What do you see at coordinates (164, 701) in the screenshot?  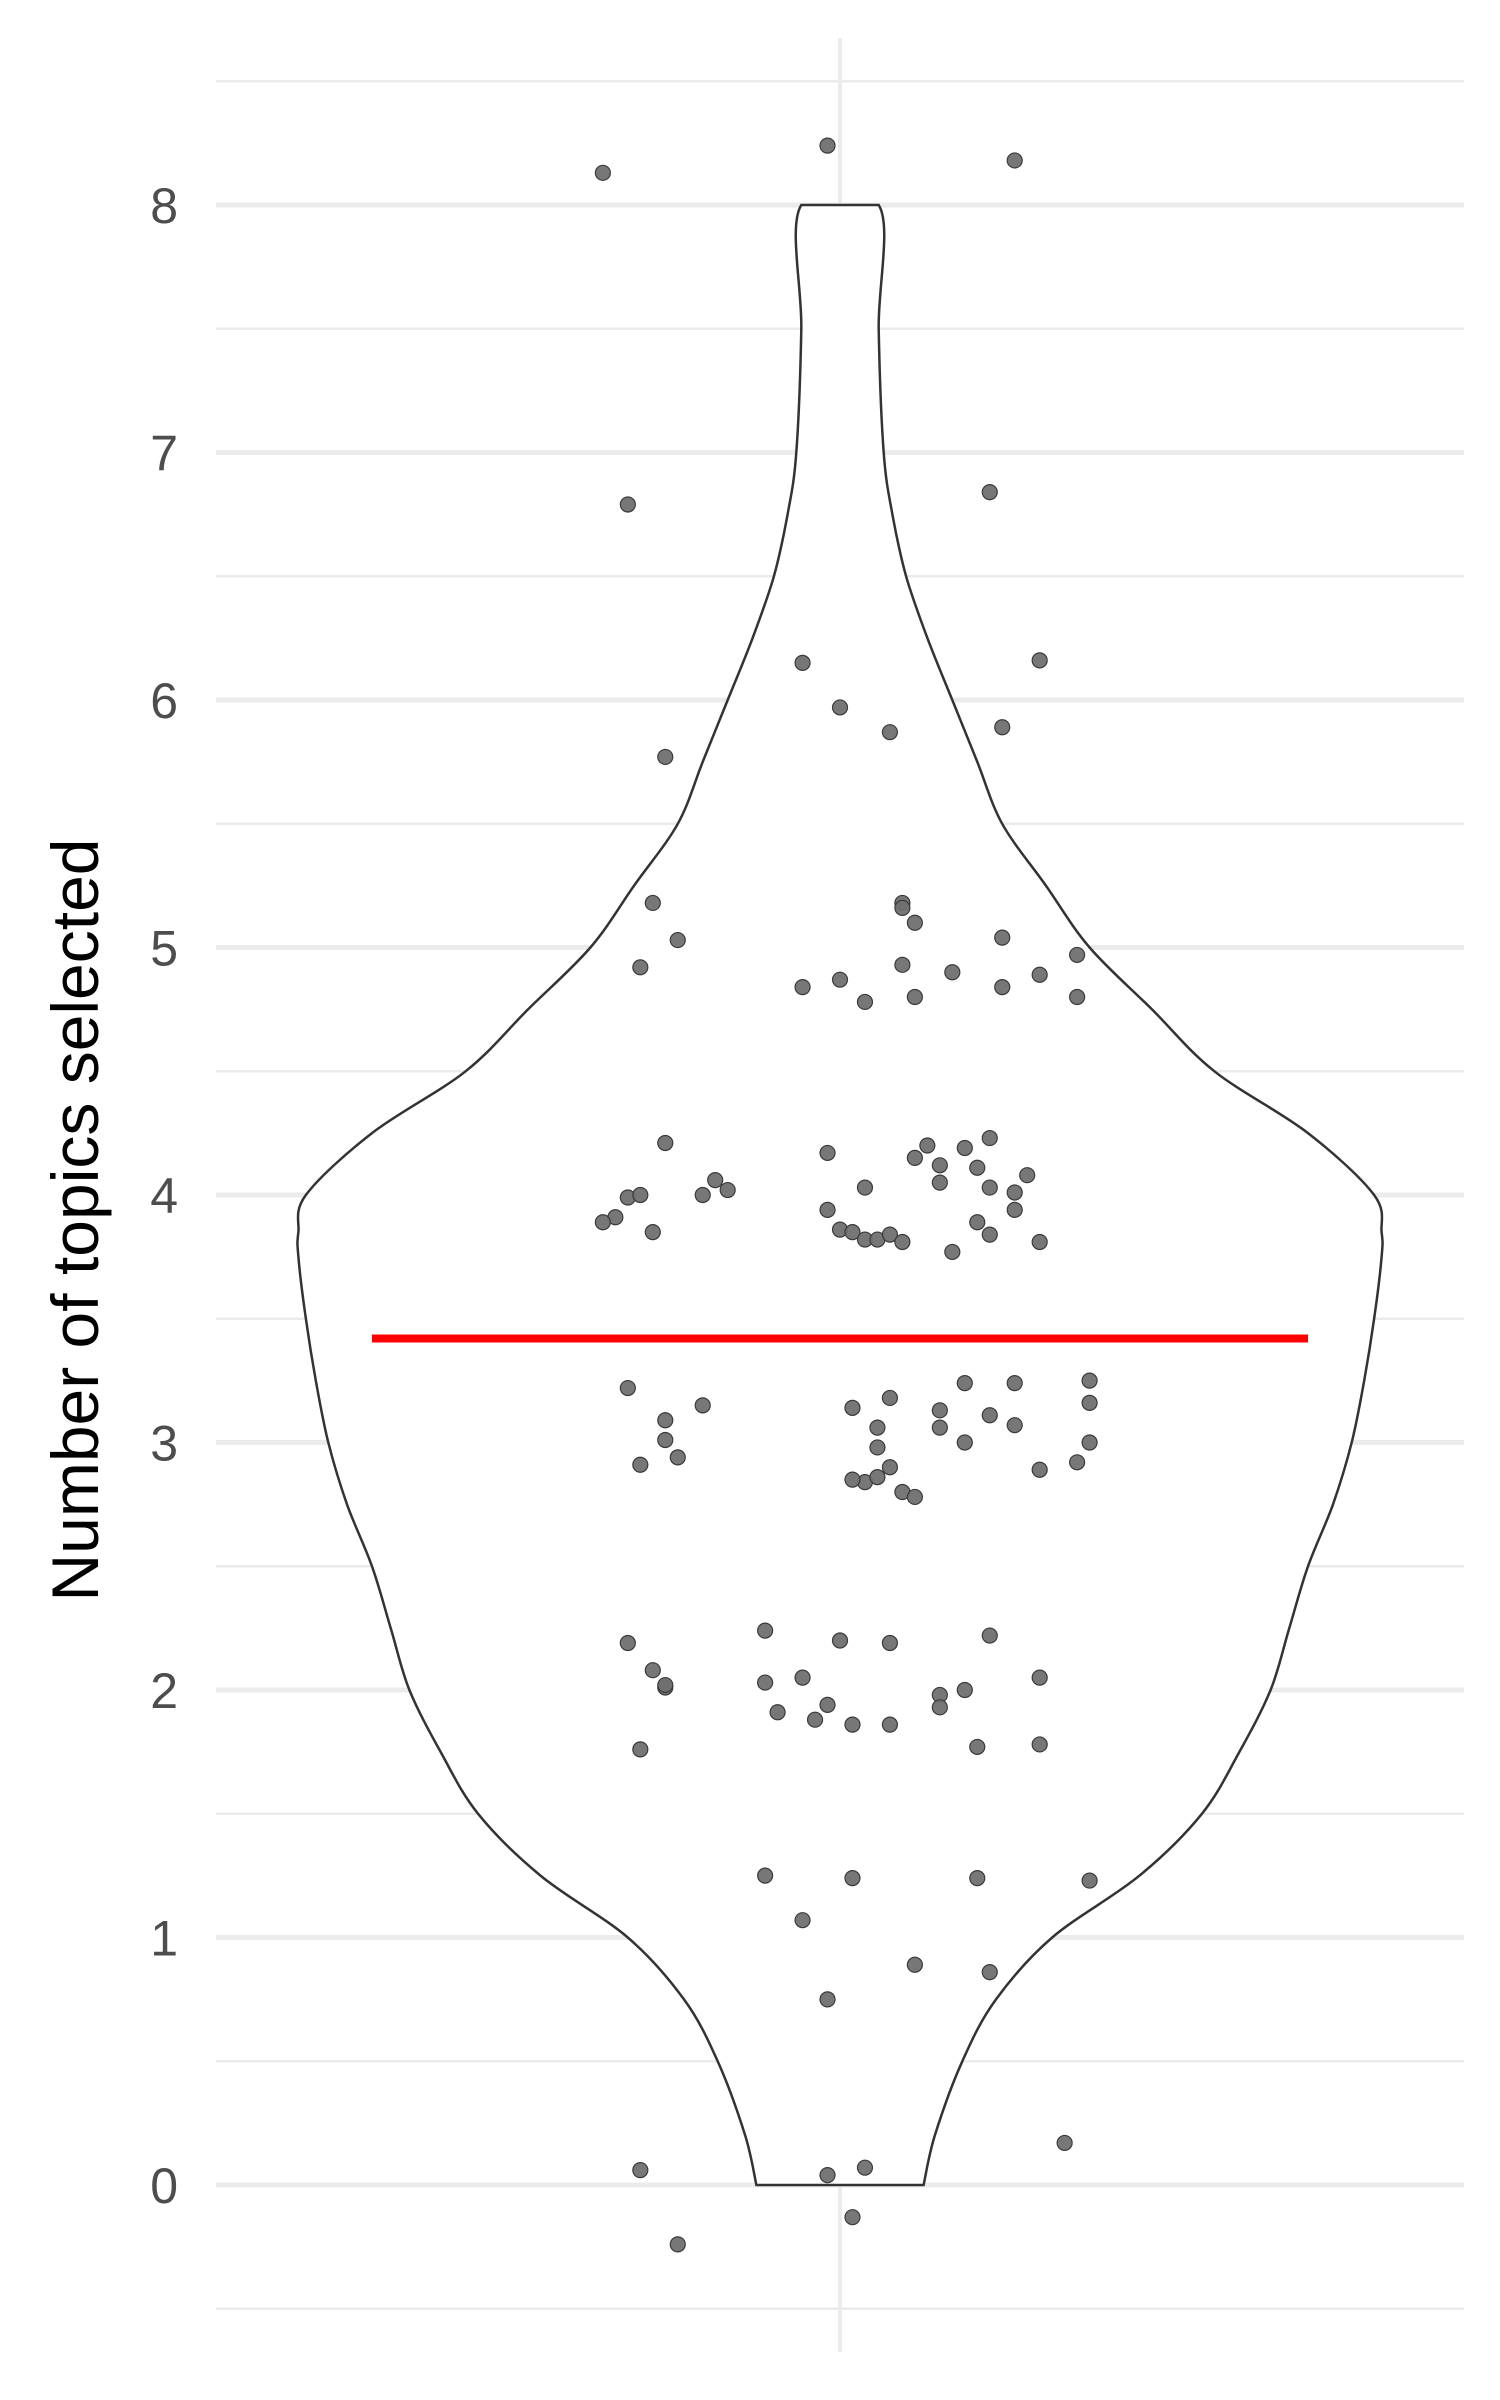 I see `y-tick-label: 6` at bounding box center [164, 701].